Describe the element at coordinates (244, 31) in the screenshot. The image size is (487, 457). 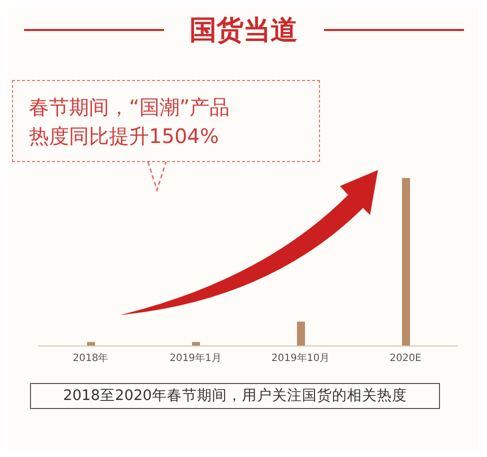
I see `chart-title: 国货当道` at that location.